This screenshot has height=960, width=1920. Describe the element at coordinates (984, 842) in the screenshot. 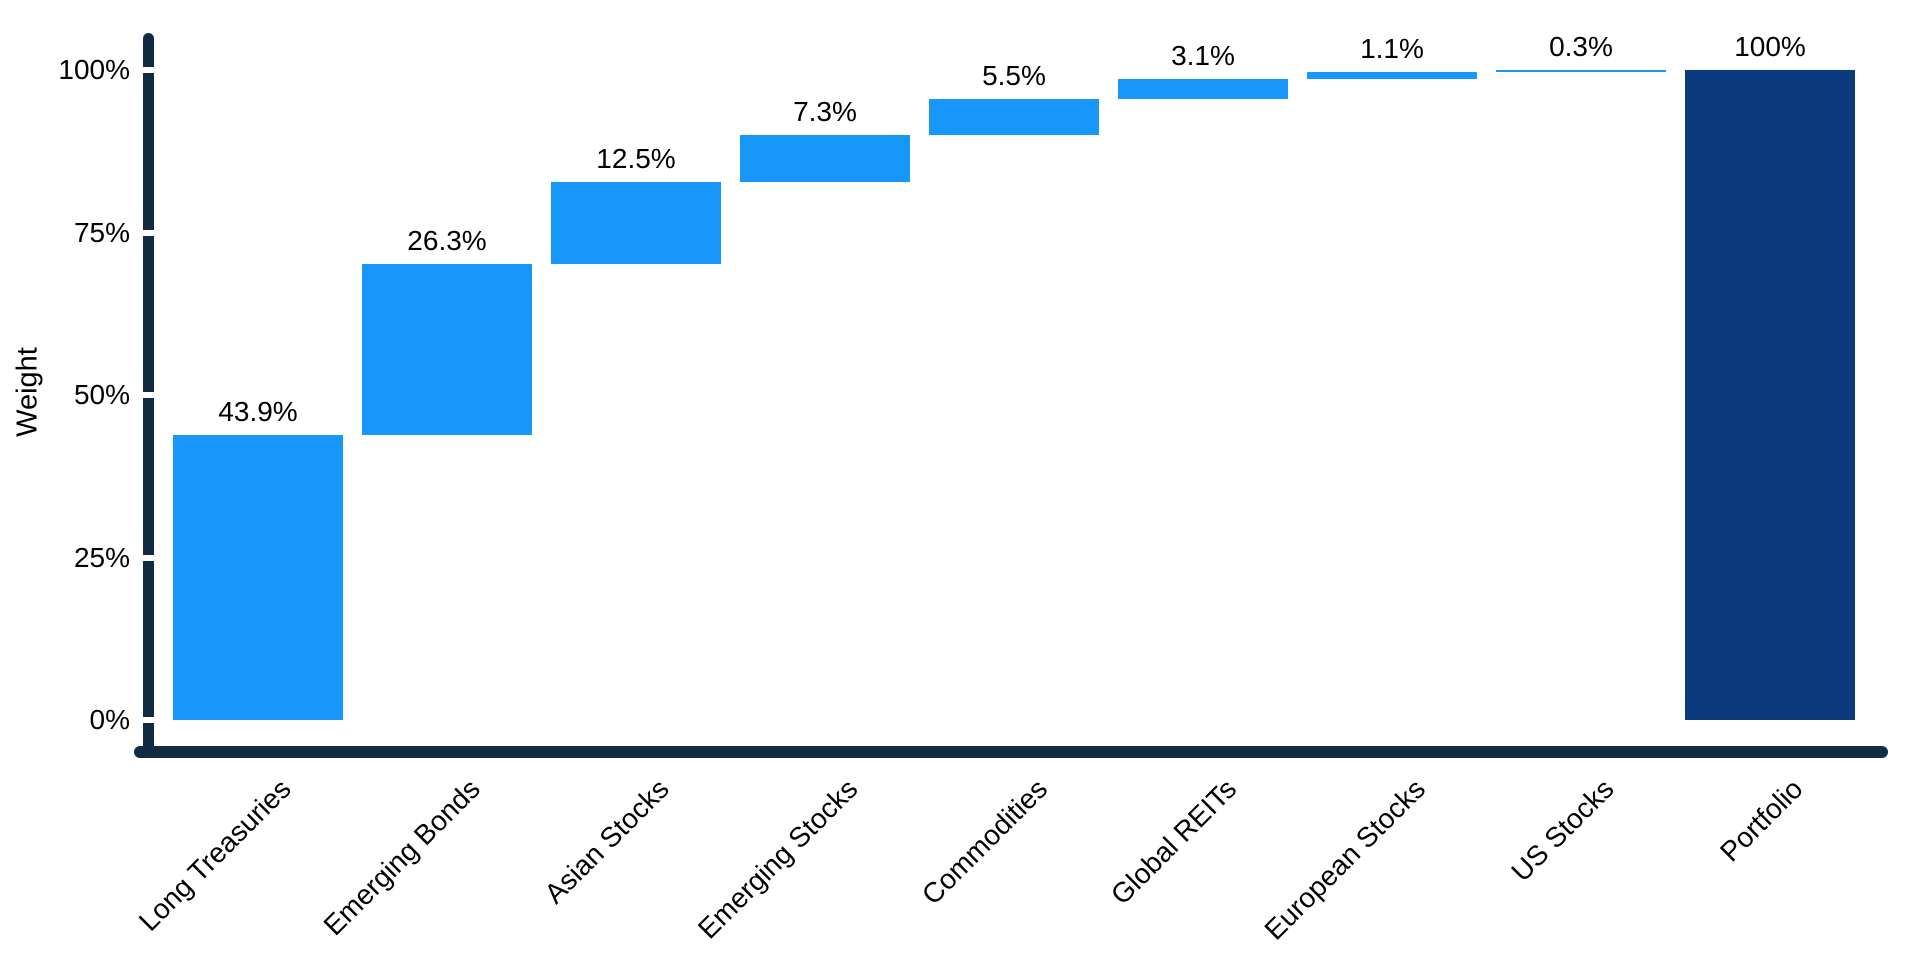

I see `x-tick-label-commodities: Commodities` at that location.